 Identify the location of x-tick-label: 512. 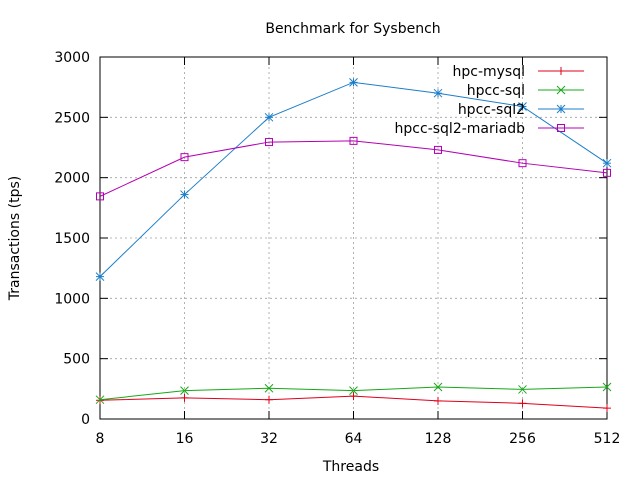
(607, 439).